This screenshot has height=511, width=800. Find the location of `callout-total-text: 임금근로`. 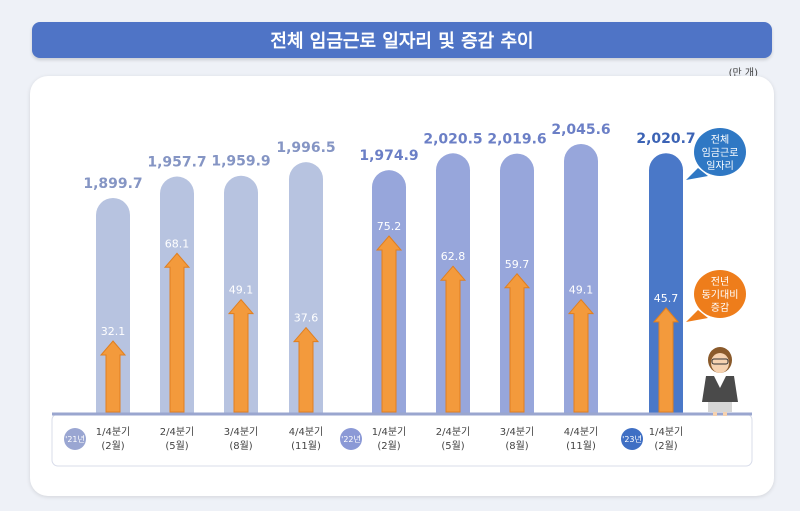

callout-total-text: 임금근로 is located at coordinates (720, 152).